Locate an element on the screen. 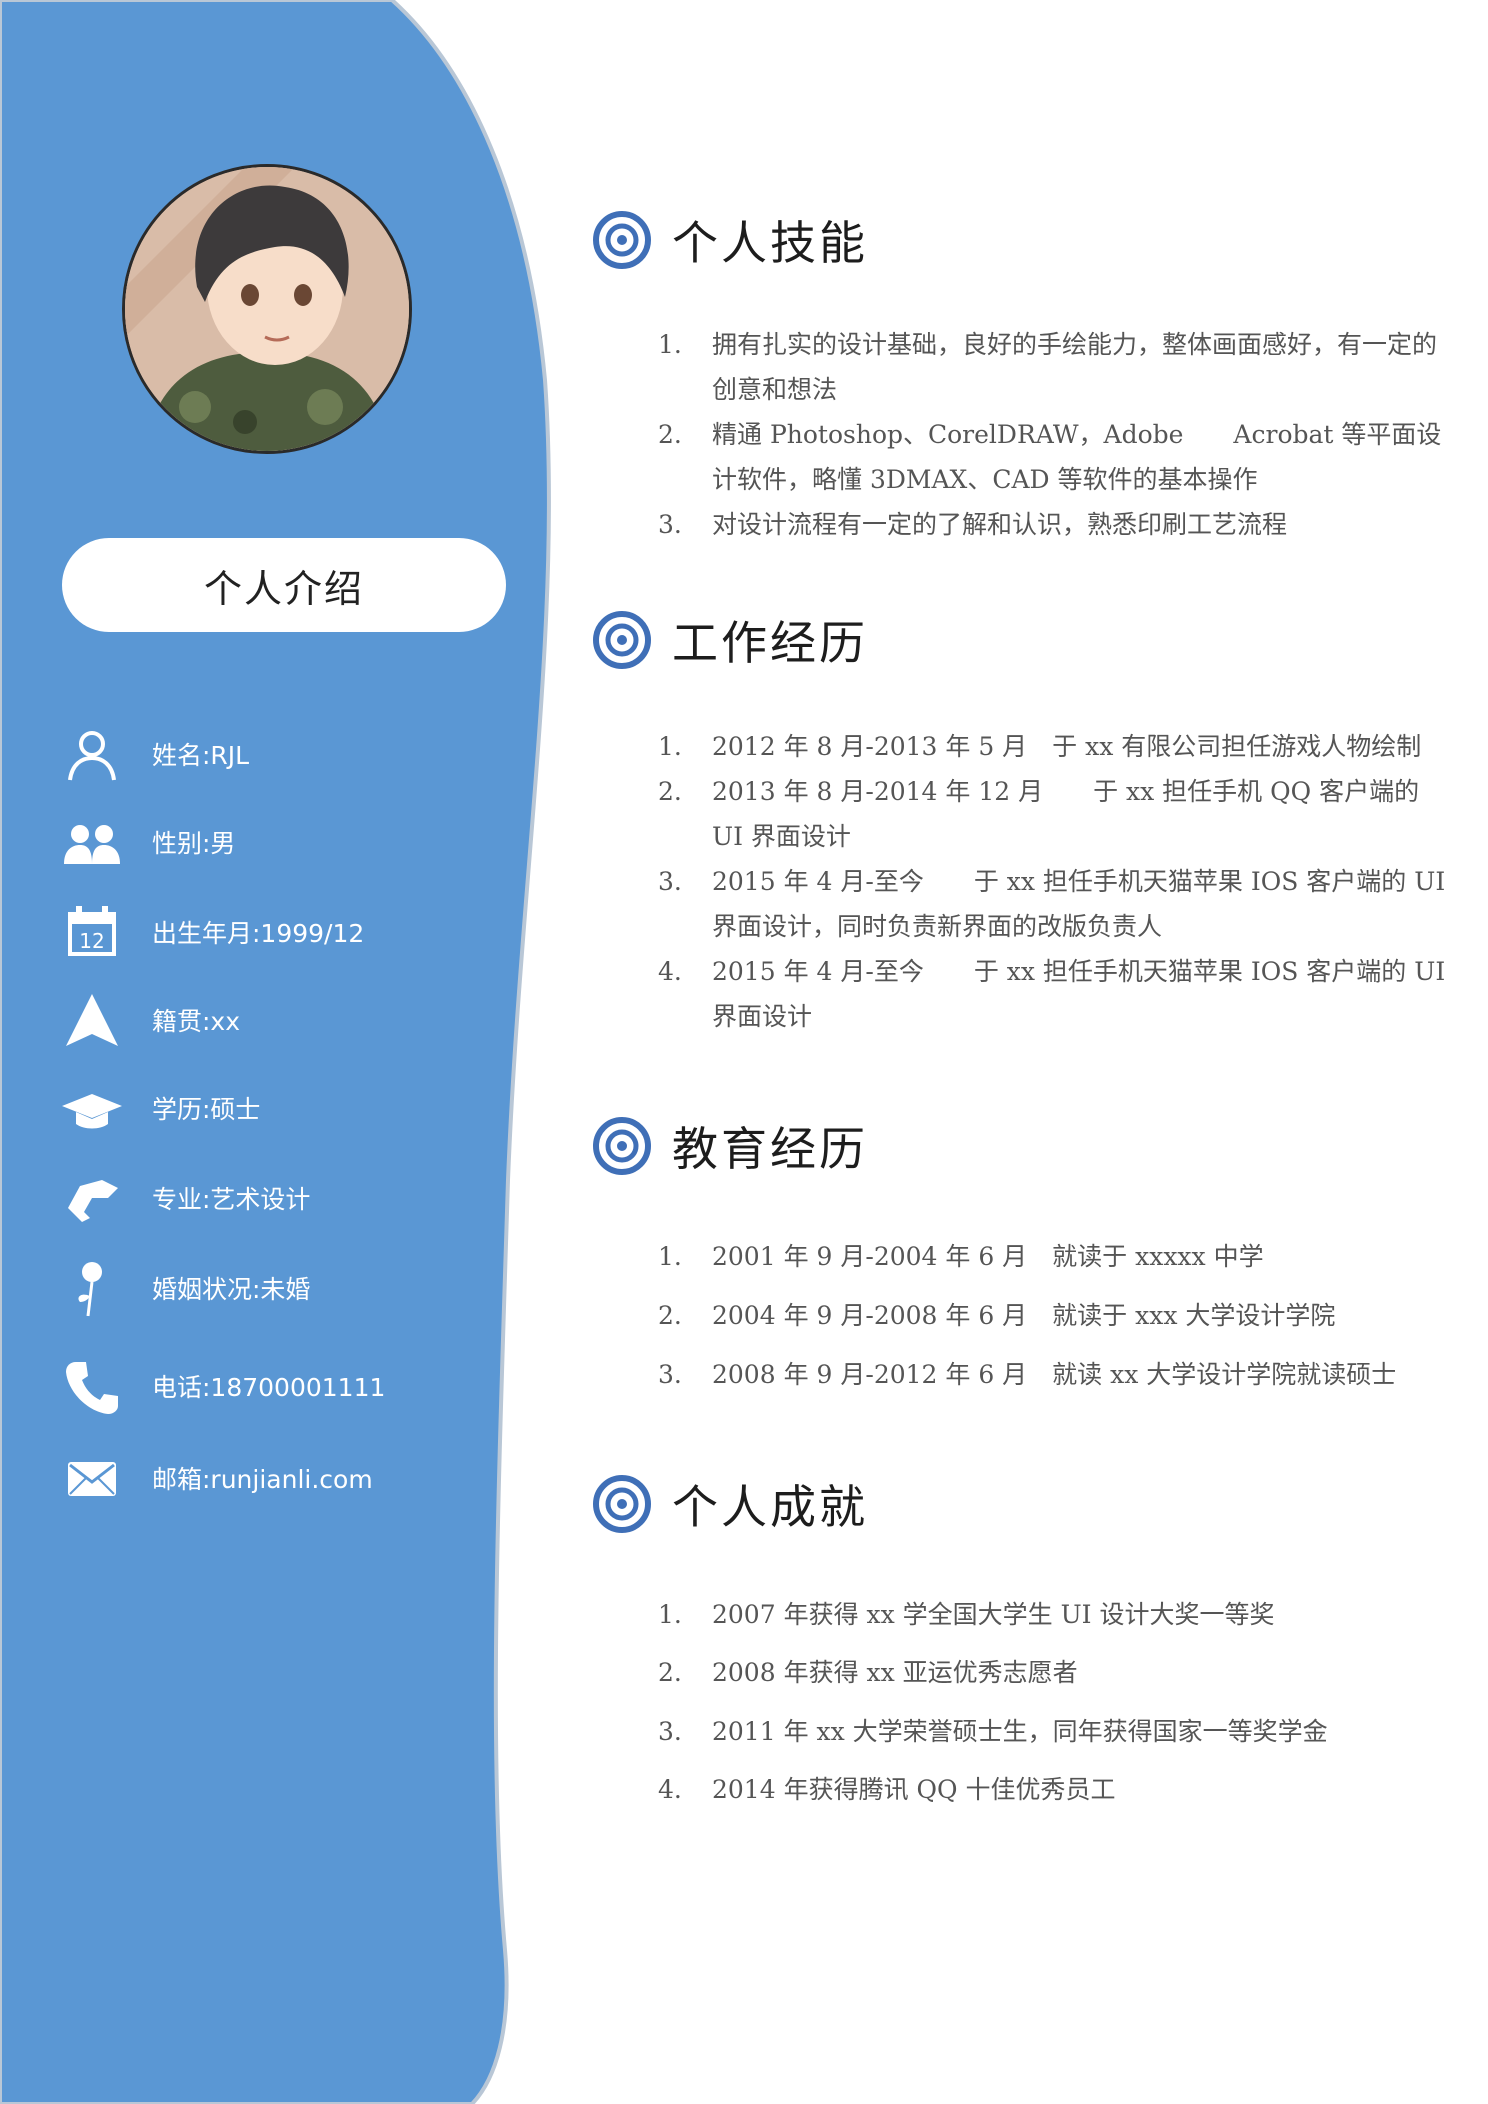  calendar-day: 12 is located at coordinates (91, 941).